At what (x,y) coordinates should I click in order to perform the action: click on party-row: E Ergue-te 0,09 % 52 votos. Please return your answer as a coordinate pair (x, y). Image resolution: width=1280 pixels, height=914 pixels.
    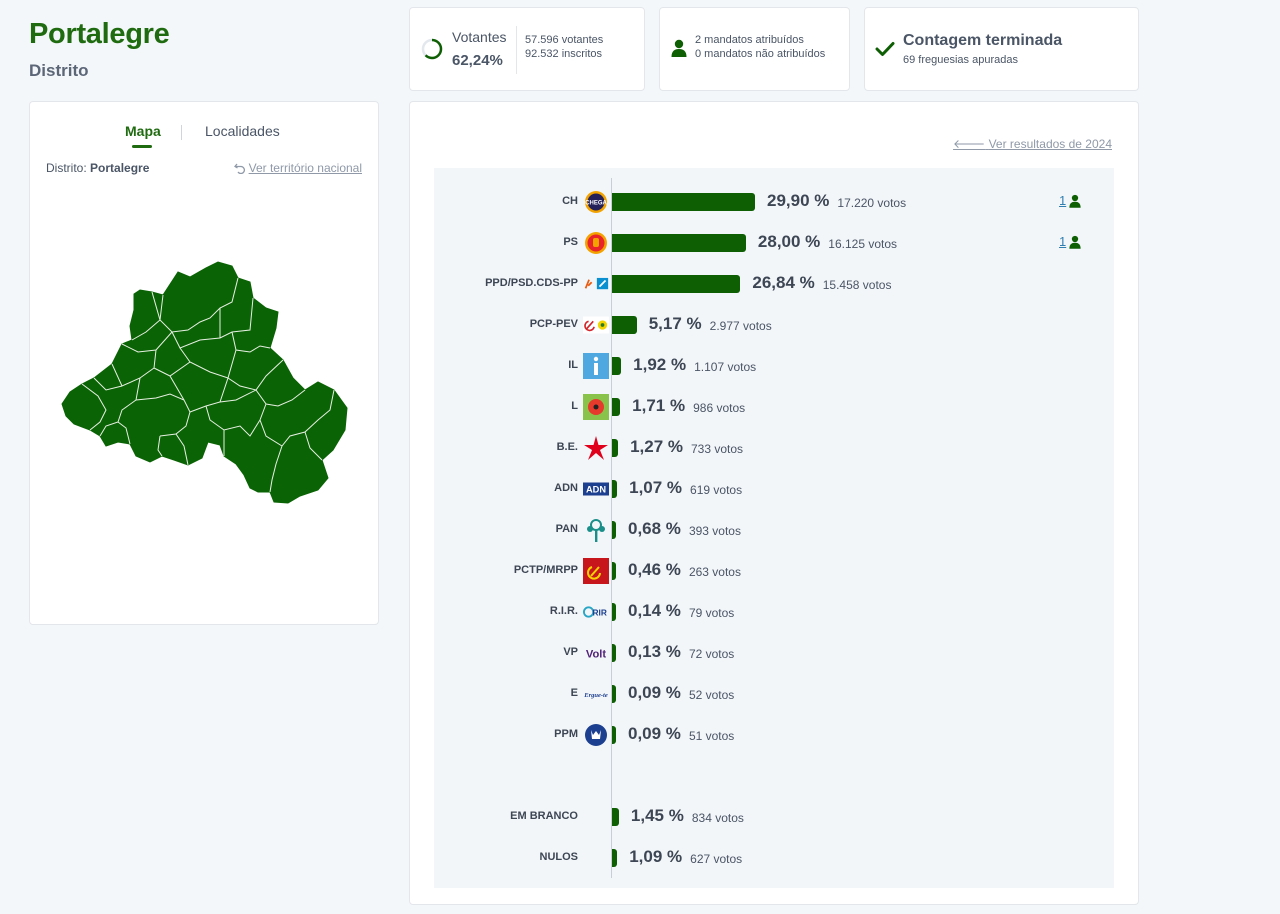
    Looking at the image, I should click on (774, 694).